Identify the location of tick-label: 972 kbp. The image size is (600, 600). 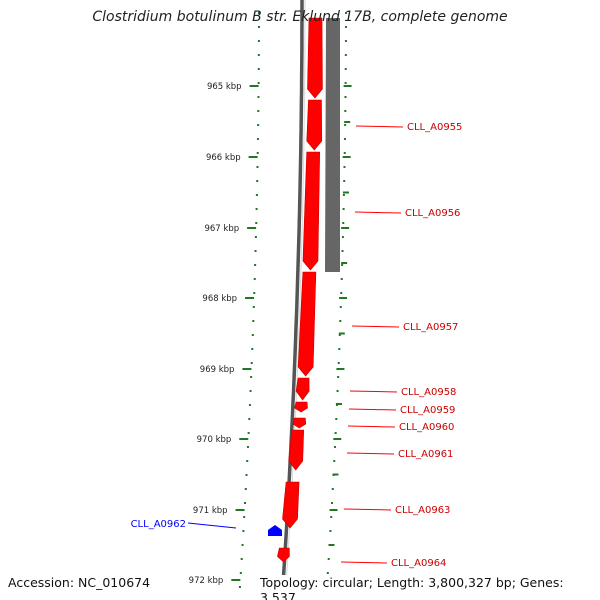
(206, 581).